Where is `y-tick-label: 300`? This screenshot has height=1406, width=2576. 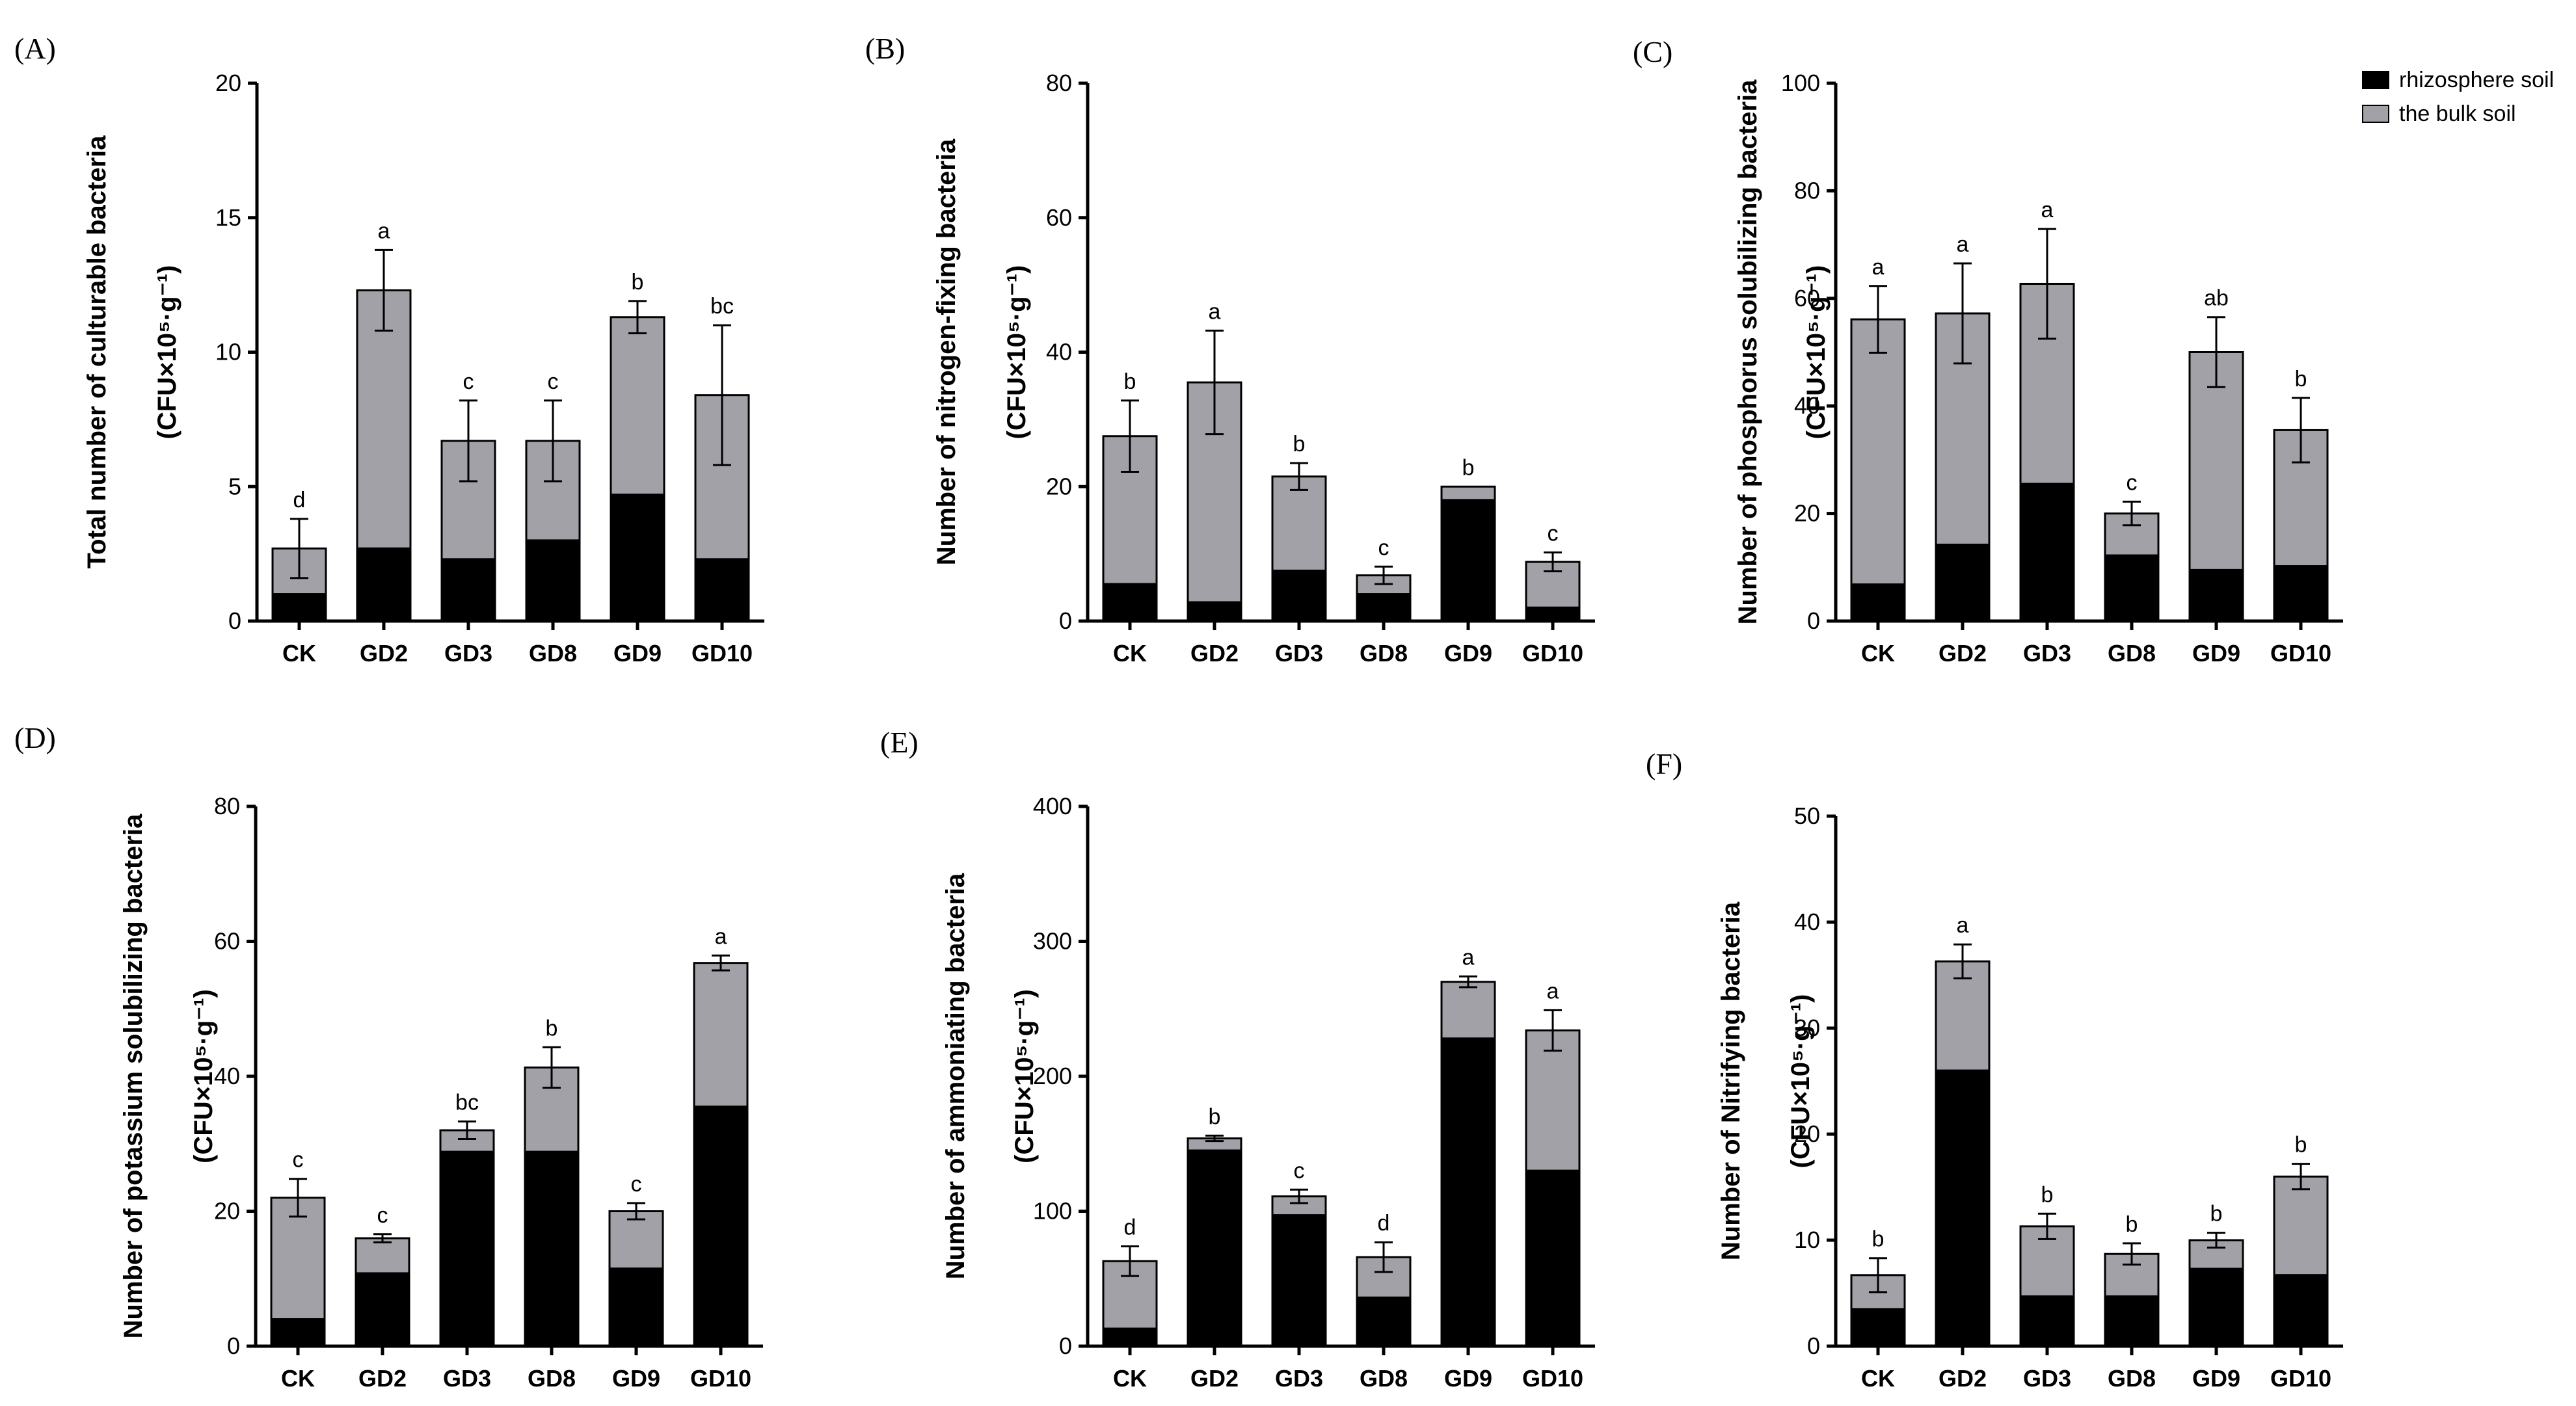 y-tick-label: 300 is located at coordinates (1052, 941).